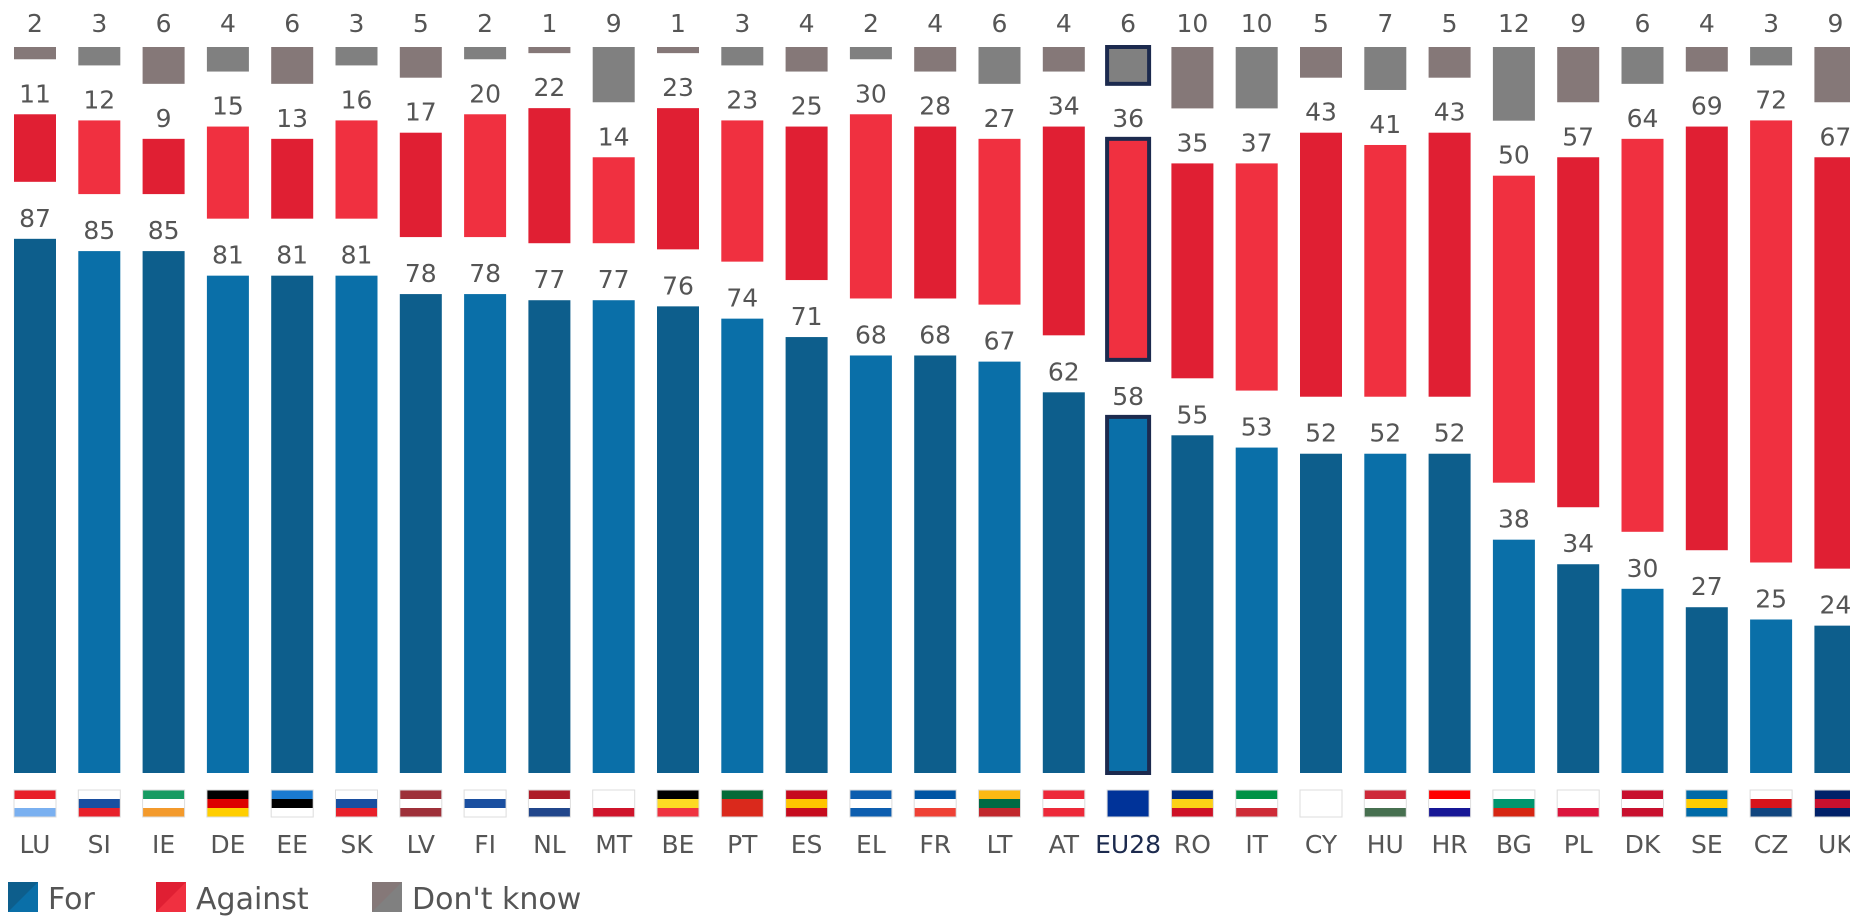 This screenshot has height=916, width=1850. What do you see at coordinates (1385, 23) in the screenshot?
I see `value-label: 7` at bounding box center [1385, 23].